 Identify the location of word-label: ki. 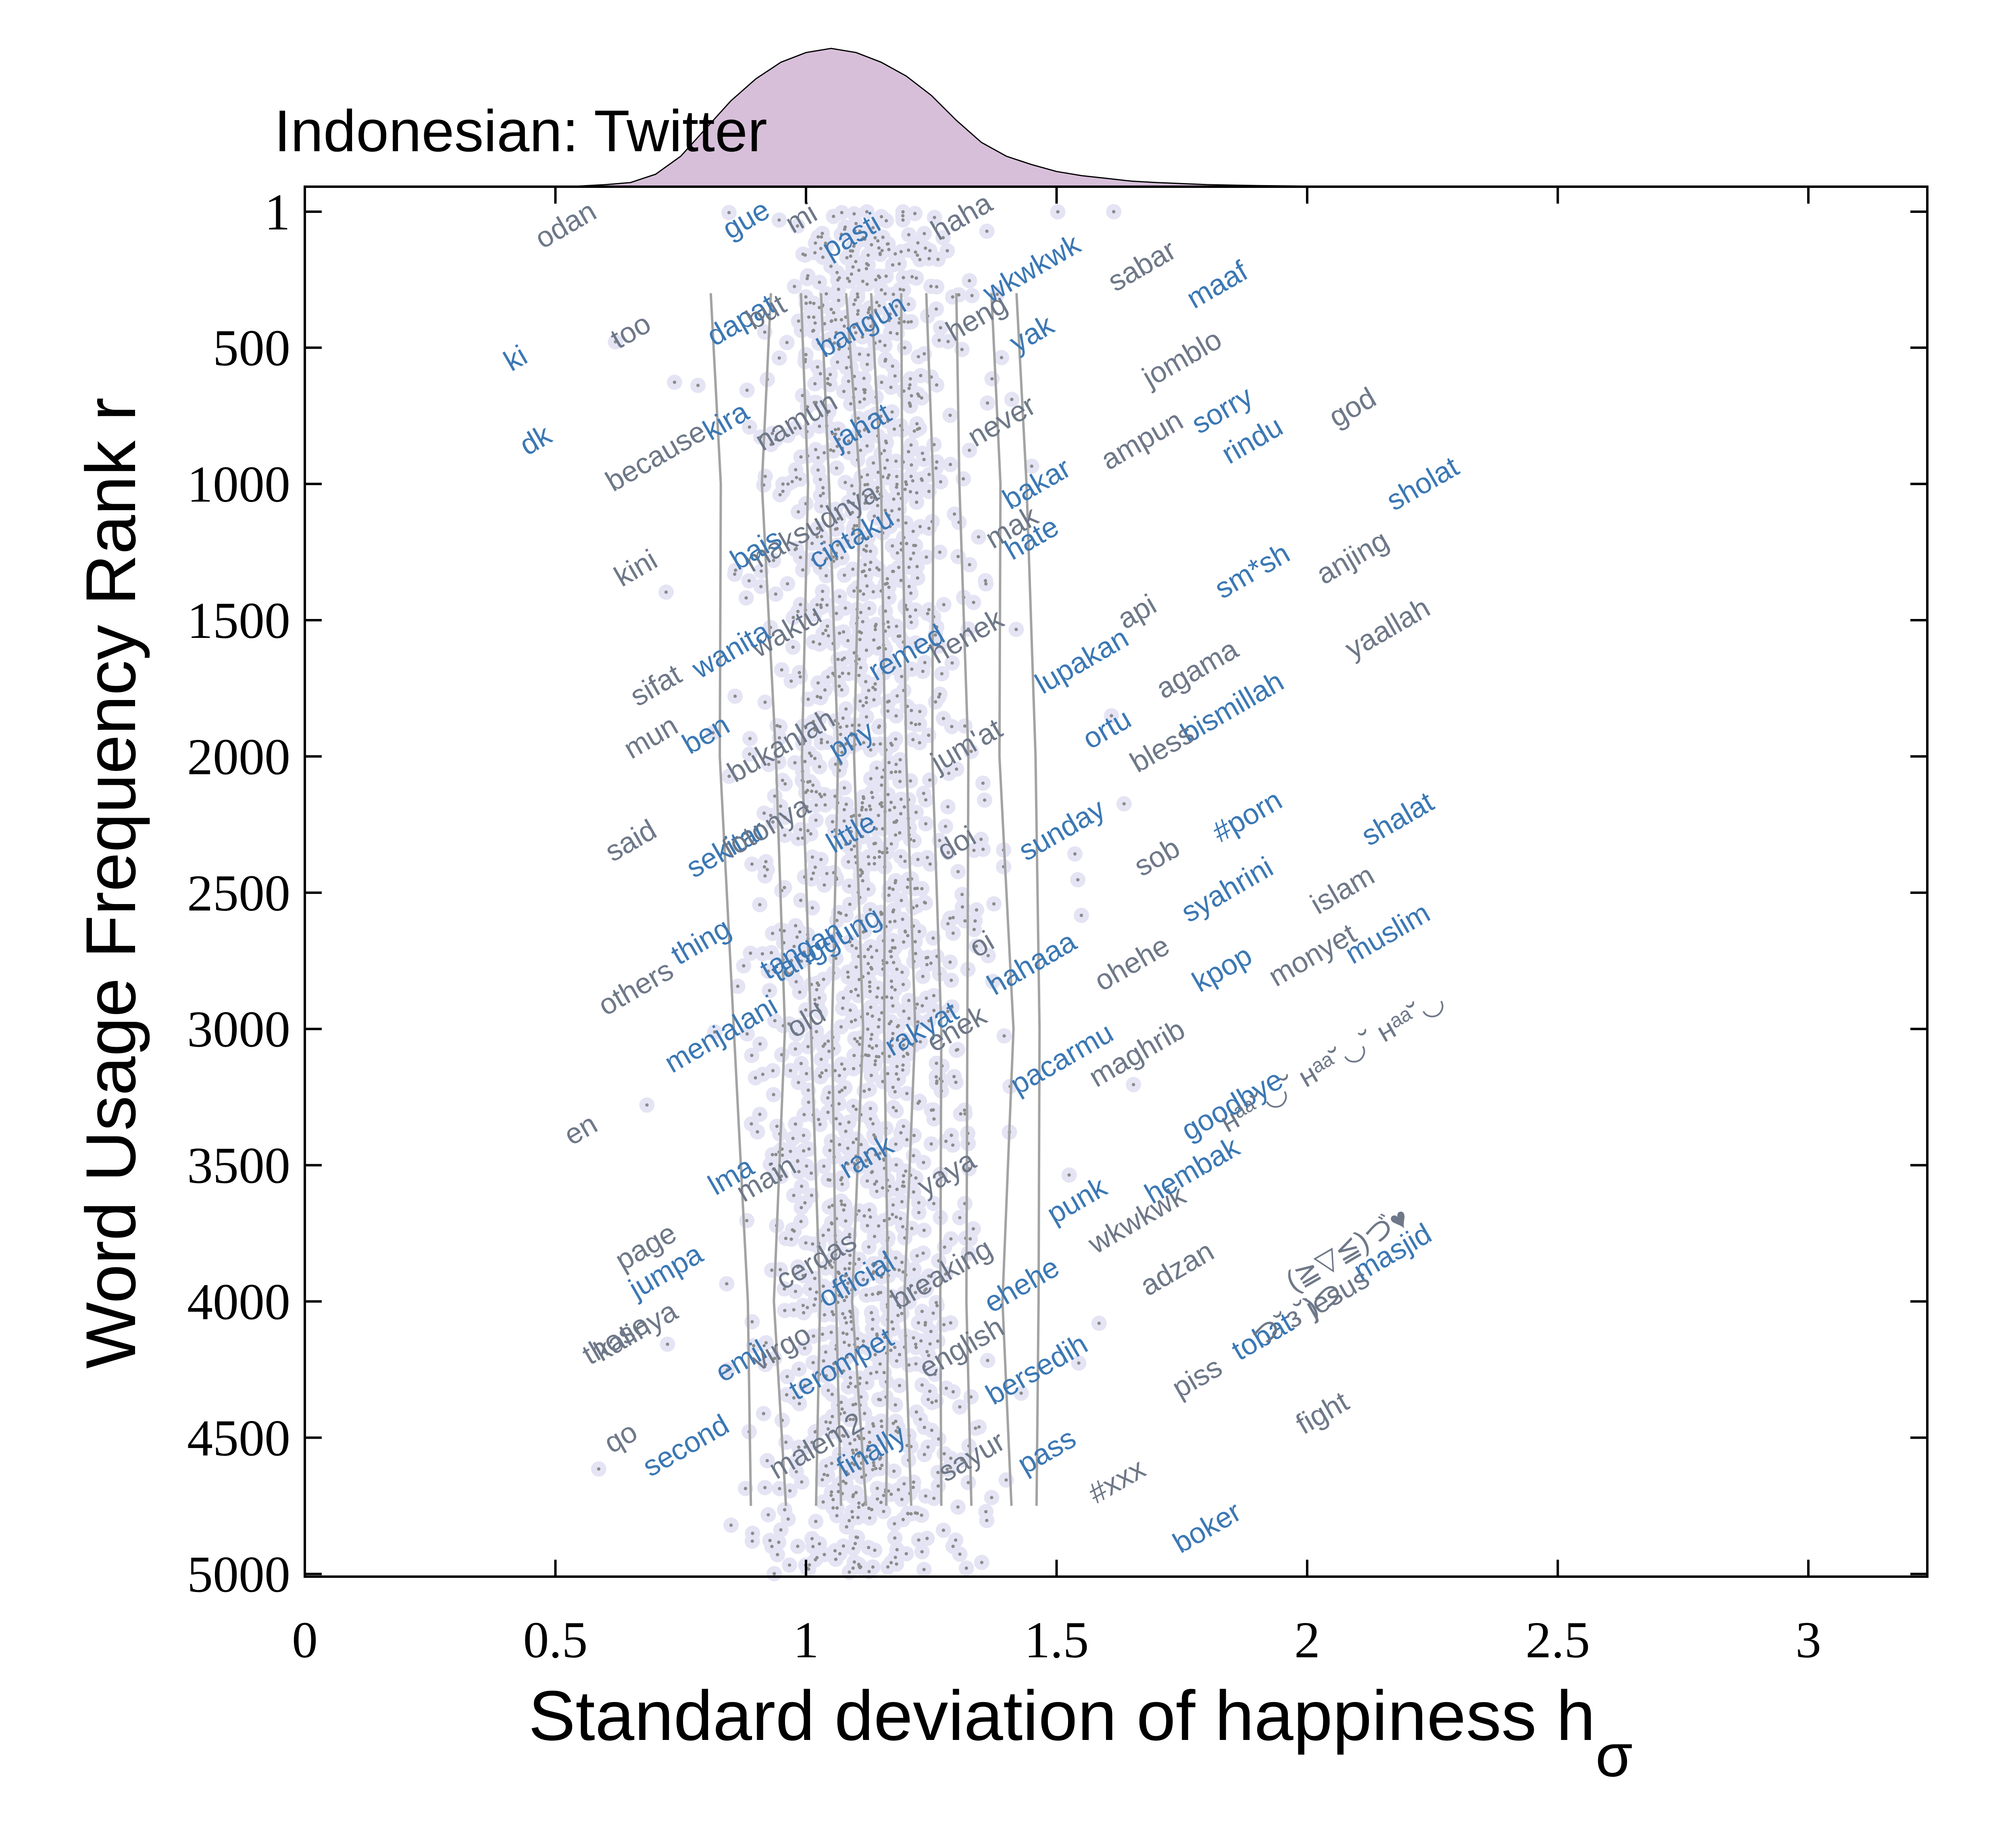
(516, 358).